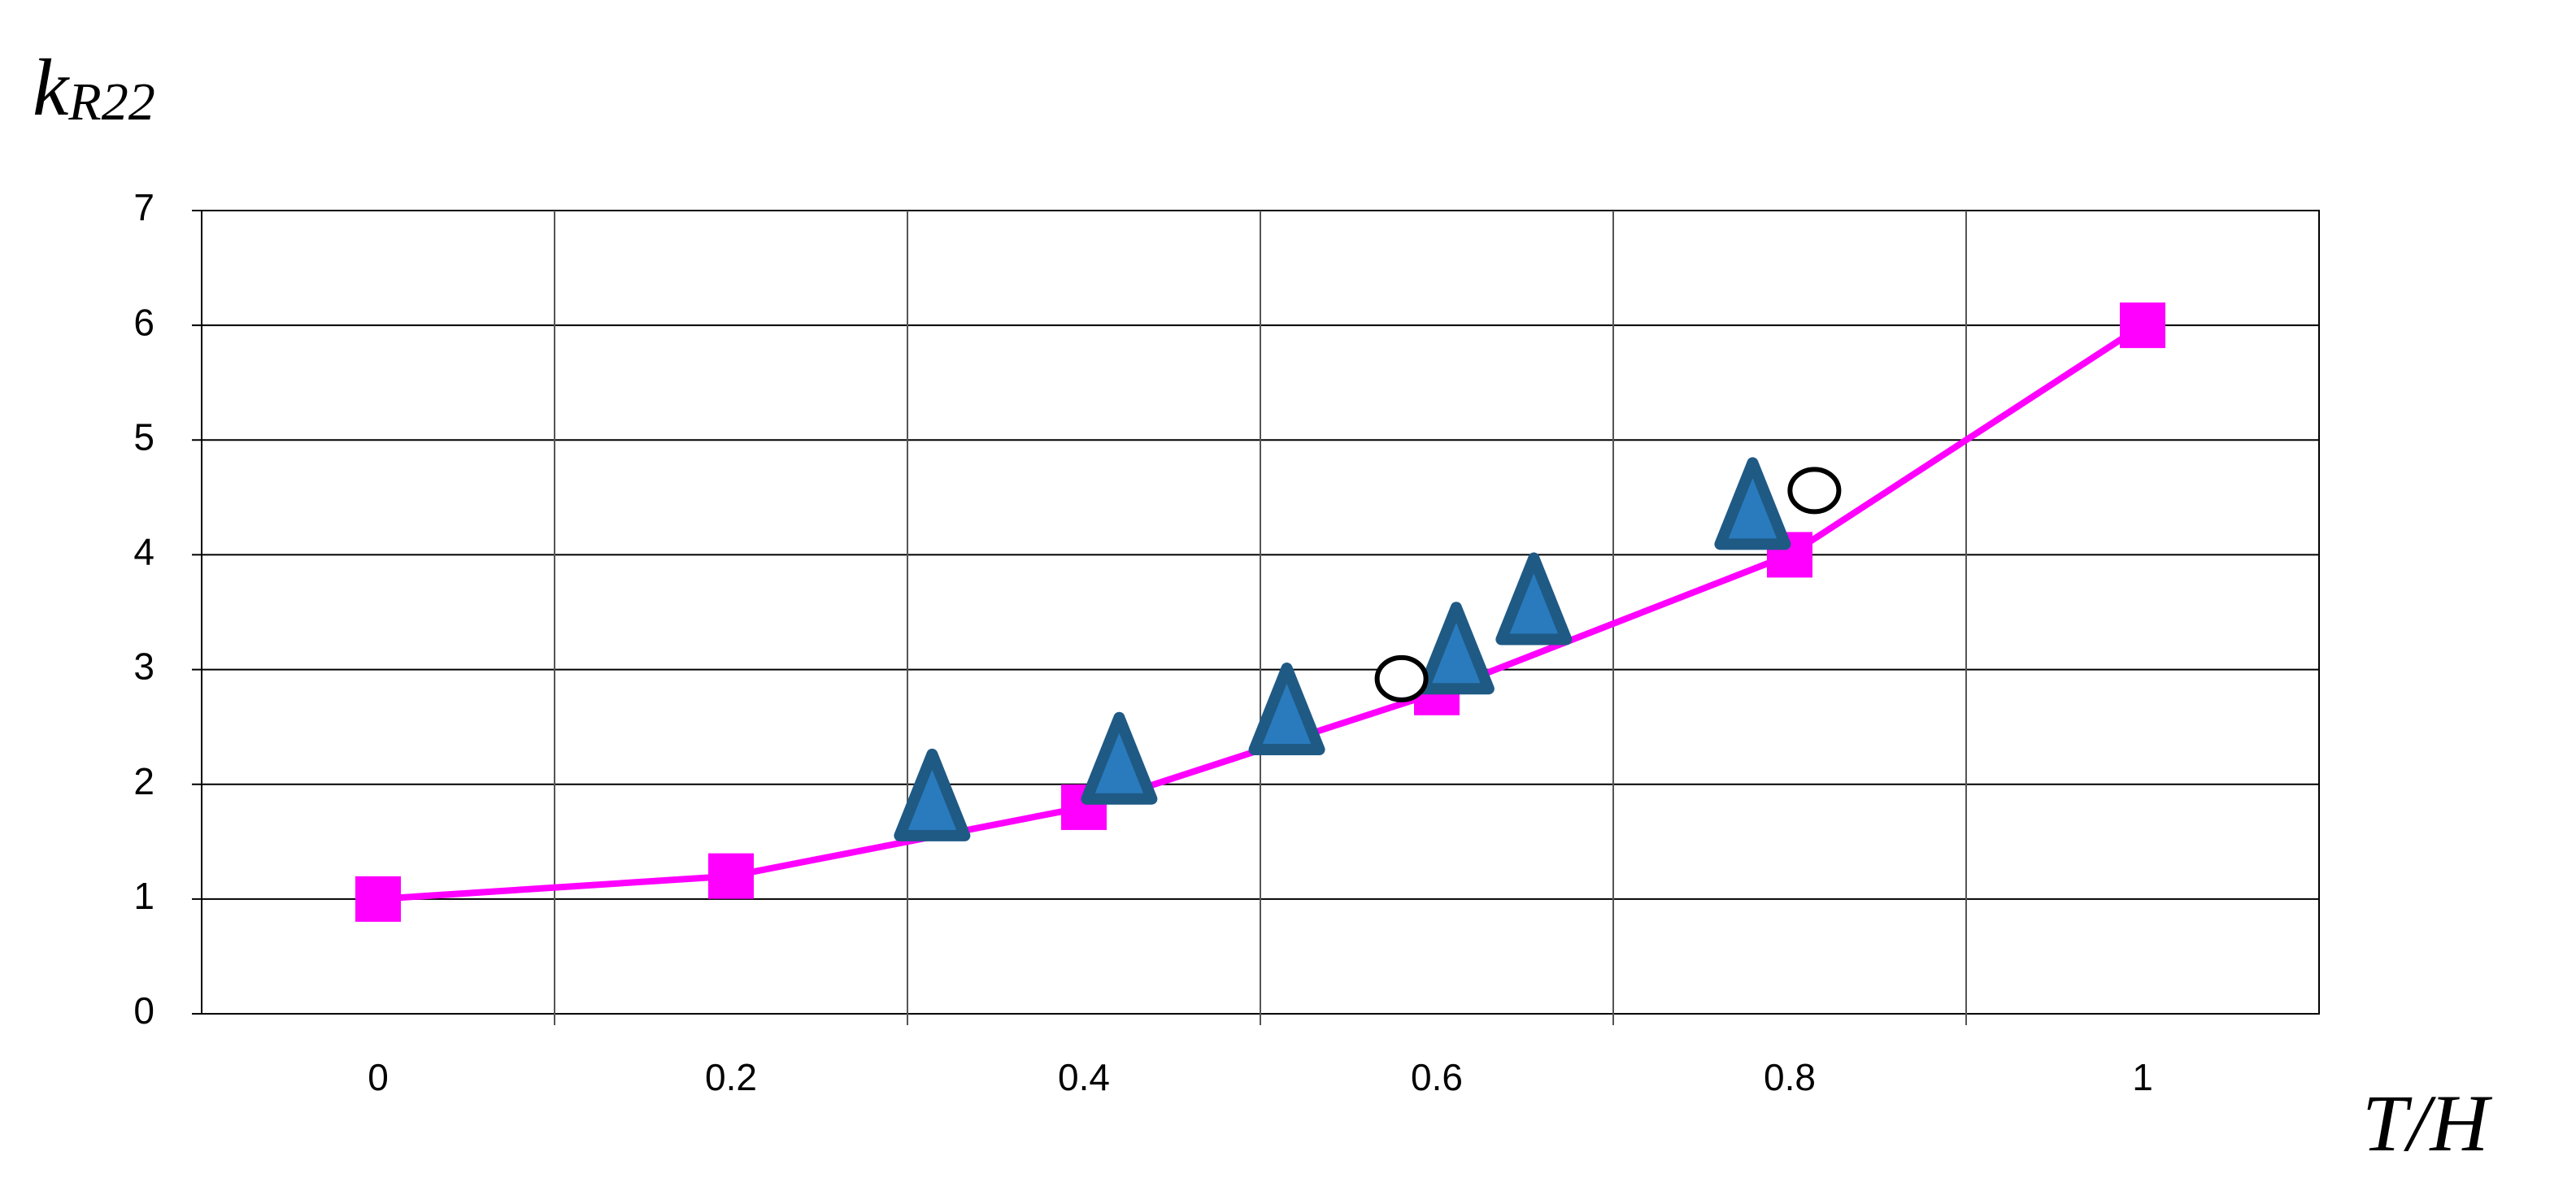  What do you see at coordinates (111, 102) in the screenshot?
I see `y-label-sub: R22` at bounding box center [111, 102].